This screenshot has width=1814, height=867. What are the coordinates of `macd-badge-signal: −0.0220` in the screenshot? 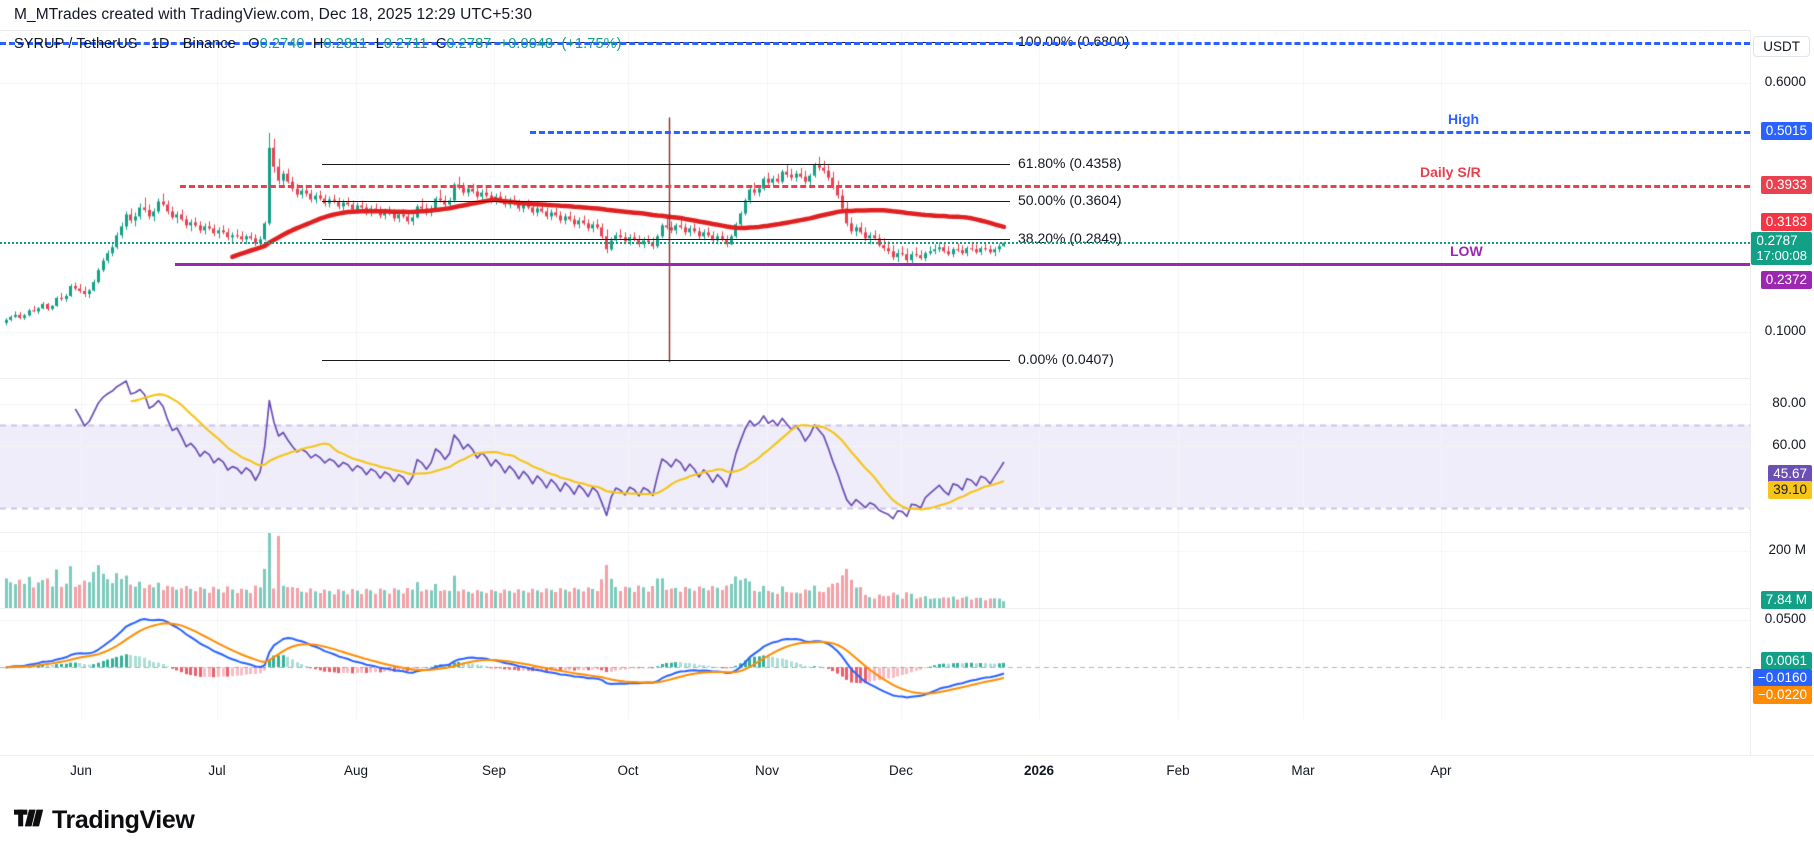 It's located at (1782, 694).